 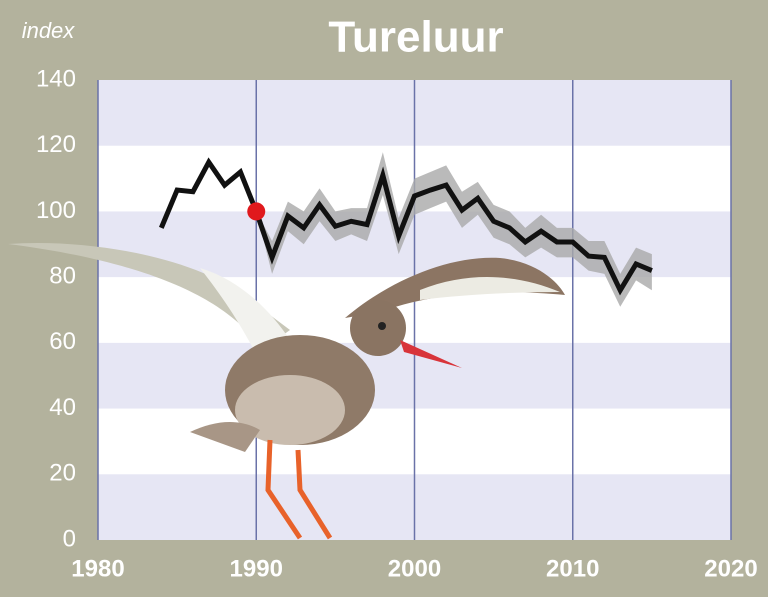 I want to click on y-tick-label: 20, so click(x=62, y=473).